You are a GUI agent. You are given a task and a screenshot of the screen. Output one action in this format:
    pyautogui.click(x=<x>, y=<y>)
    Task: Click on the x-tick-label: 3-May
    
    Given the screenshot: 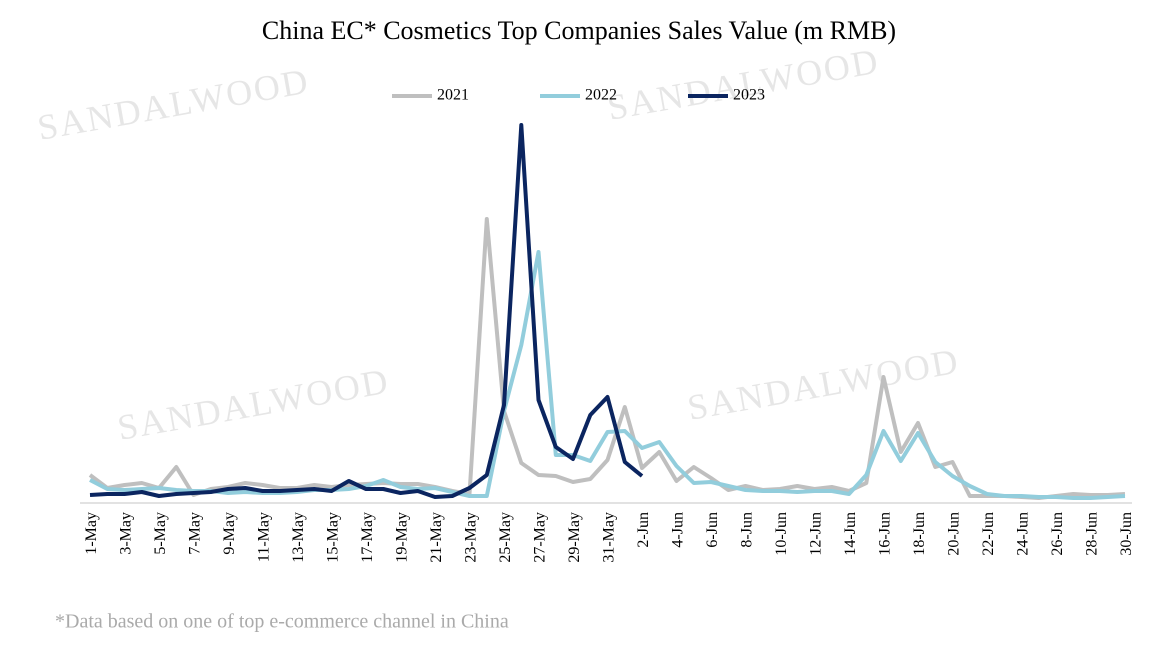 What is the action you would take?
    pyautogui.click(x=126, y=533)
    